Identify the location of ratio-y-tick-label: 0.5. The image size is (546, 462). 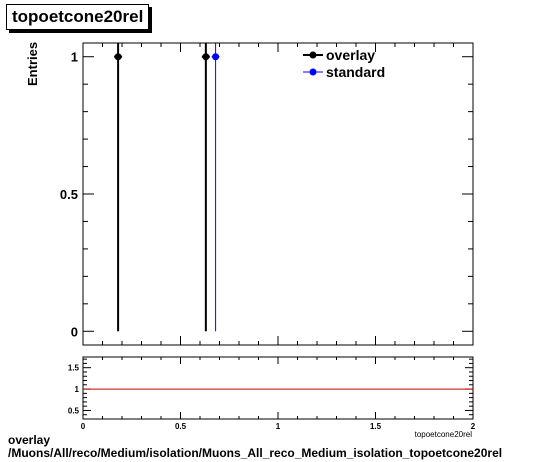
(74, 410).